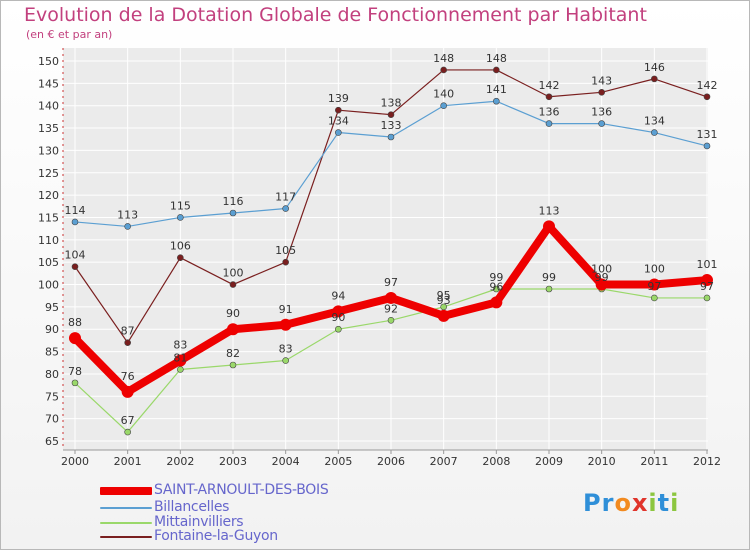 The height and width of the screenshot is (550, 750). I want to click on x-tick-label: 2011, so click(654, 461).